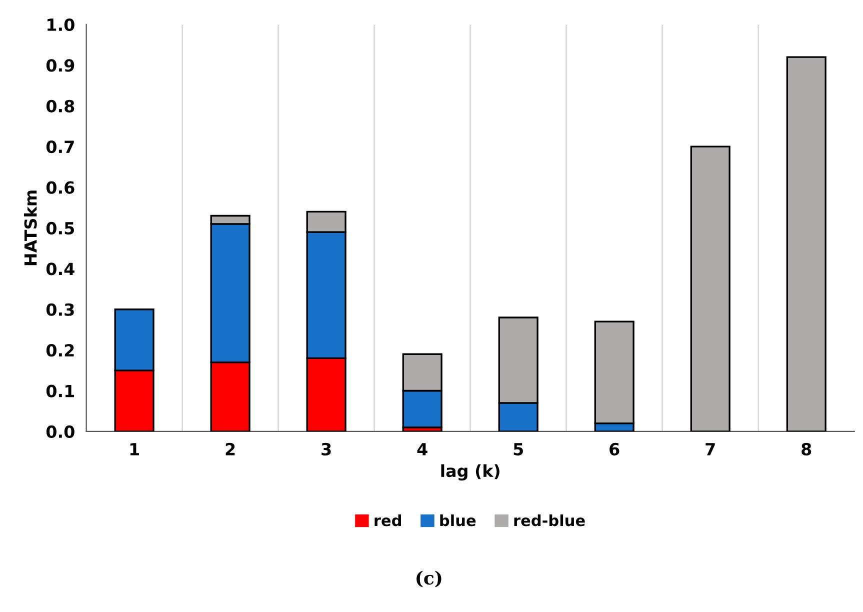 The image size is (863, 612). I want to click on x-tick-label: 8, so click(807, 449).